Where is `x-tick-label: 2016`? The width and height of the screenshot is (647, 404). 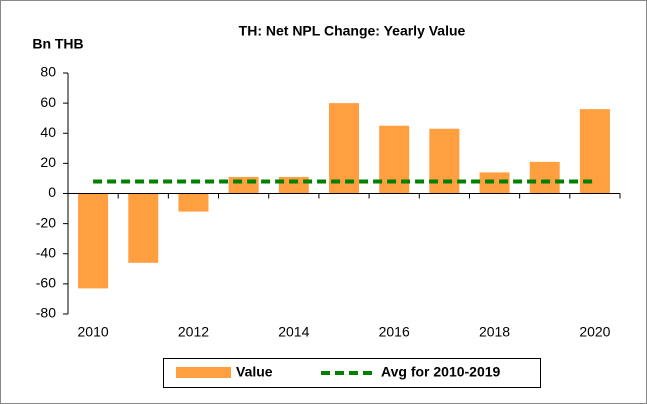 x-tick-label: 2016 is located at coordinates (394, 332).